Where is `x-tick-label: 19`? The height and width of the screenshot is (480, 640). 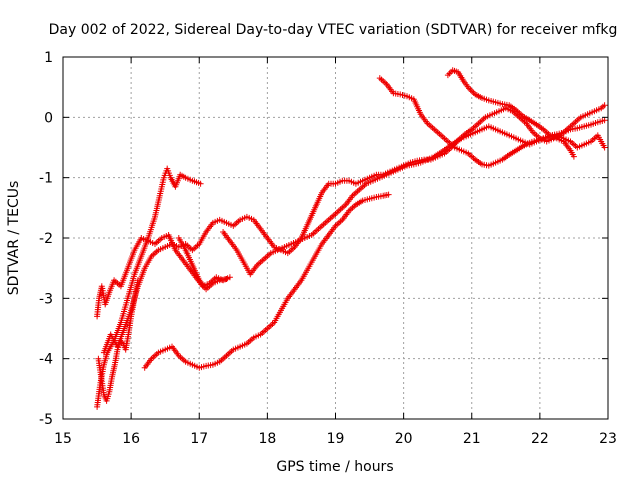 x-tick-label: 19 is located at coordinates (336, 439).